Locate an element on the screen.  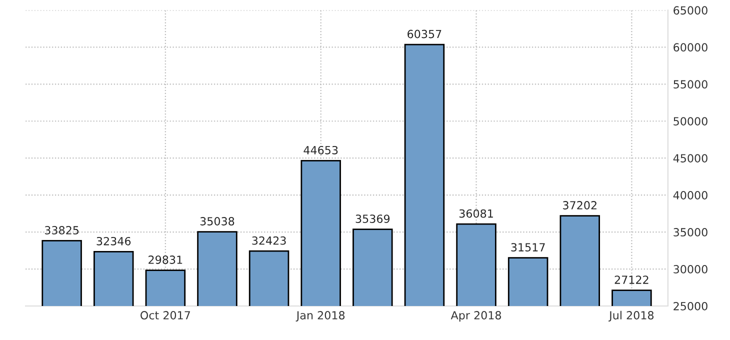
data-label: 29831 is located at coordinates (165, 260).